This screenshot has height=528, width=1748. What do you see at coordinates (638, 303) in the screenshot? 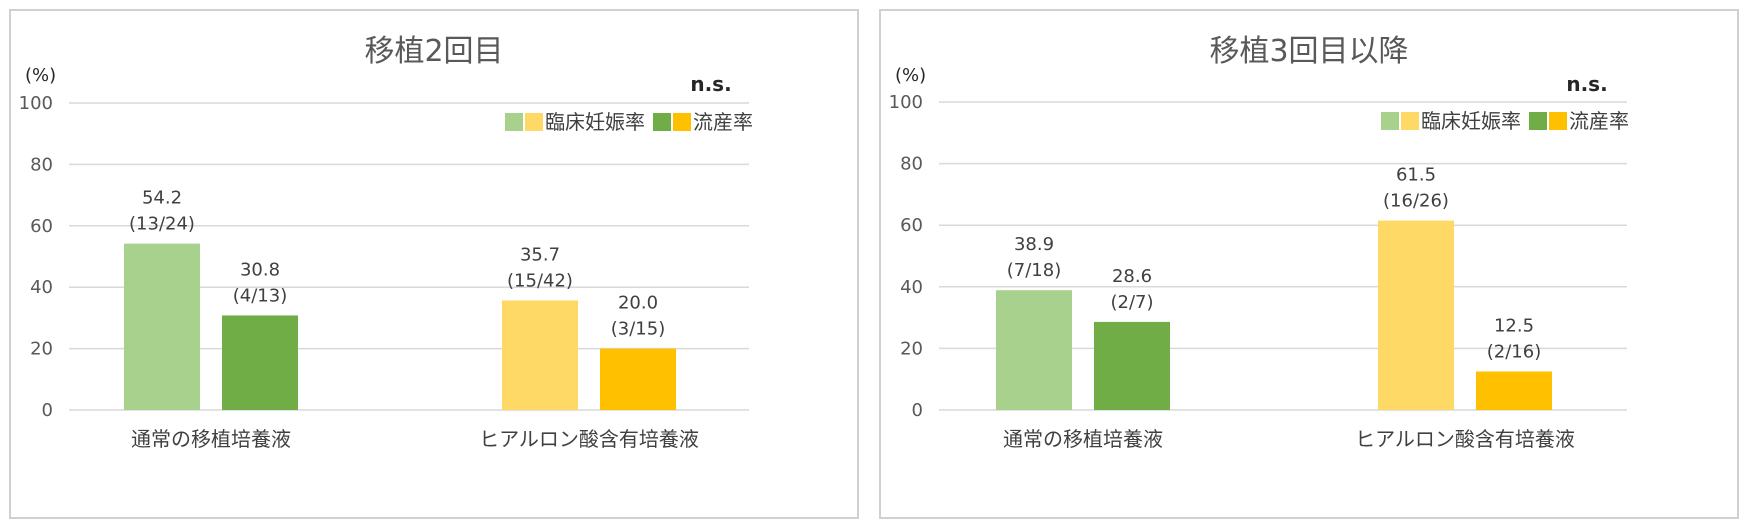
I see `data-label-value: 20.0` at bounding box center [638, 303].